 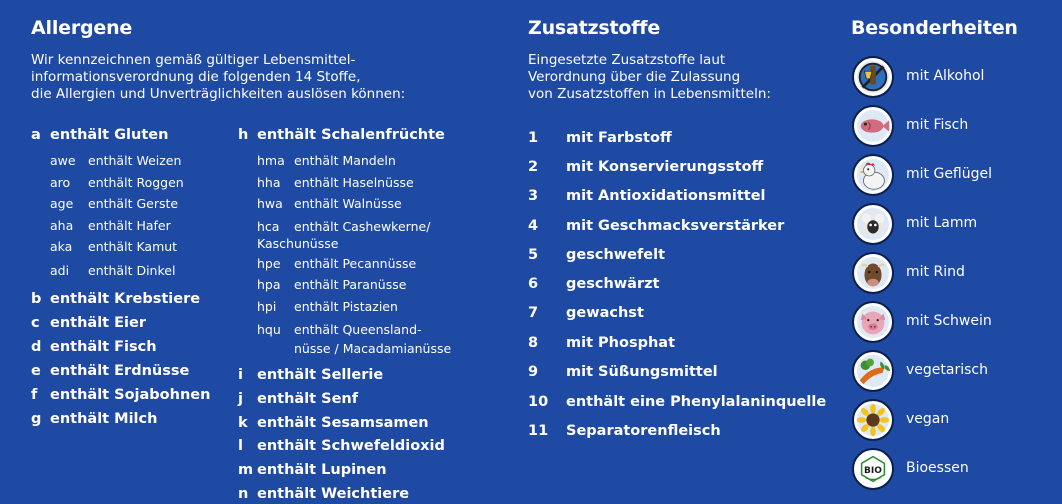 I want to click on allergen-sublabel: enthält Walnüsse, so click(x=348, y=203).